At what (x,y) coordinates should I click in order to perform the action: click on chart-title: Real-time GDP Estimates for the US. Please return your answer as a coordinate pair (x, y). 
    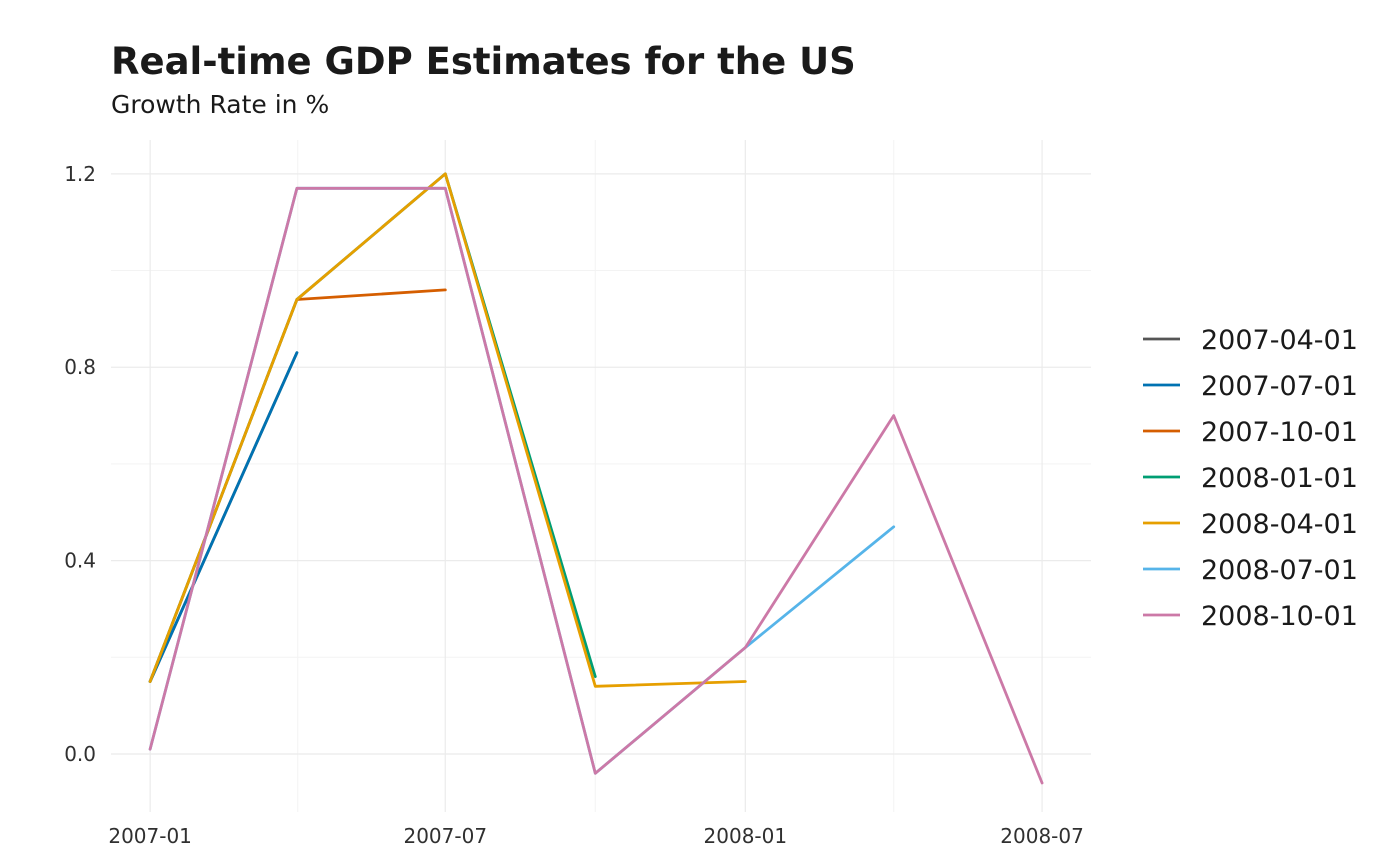
    Looking at the image, I should click on (483, 61).